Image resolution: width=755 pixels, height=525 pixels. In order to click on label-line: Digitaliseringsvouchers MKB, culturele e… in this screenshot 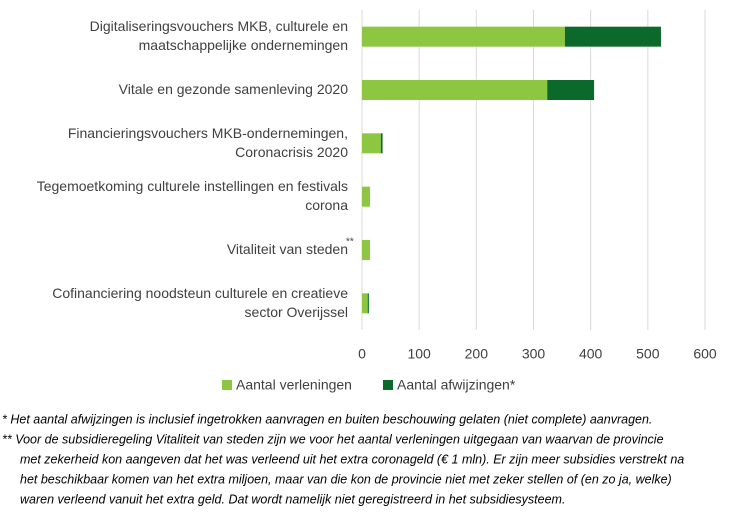, I will do `click(219, 26)`.